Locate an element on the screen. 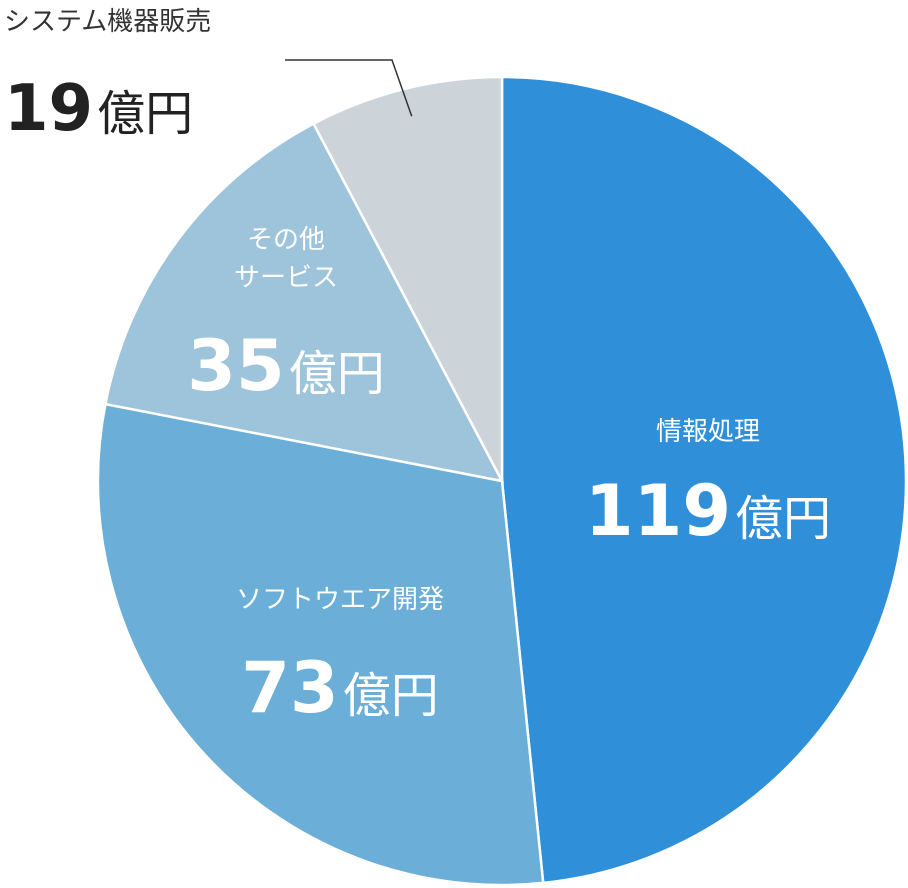  slice-value-unit-3: 億円 is located at coordinates (337, 374).